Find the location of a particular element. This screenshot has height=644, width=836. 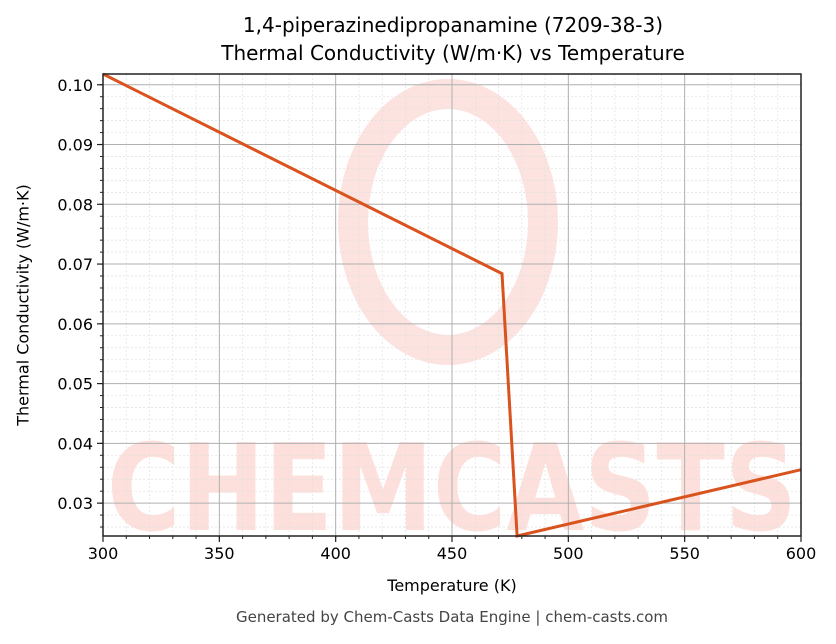

x-axis-ticks: 300 350 400 450 500 550 600 is located at coordinates (452, 549).